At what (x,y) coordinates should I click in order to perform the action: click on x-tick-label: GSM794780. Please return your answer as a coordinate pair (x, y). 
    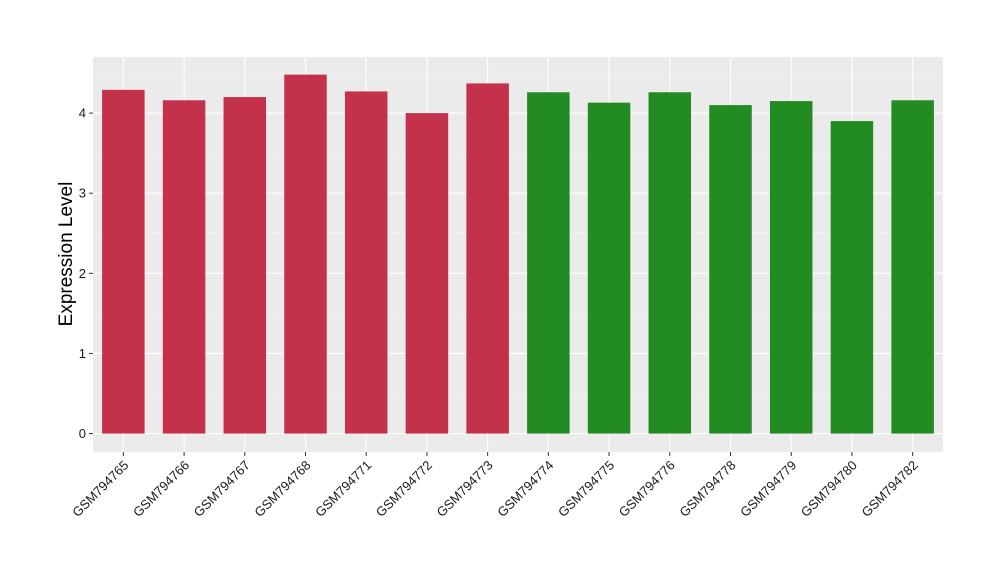
    Looking at the image, I should click on (829, 489).